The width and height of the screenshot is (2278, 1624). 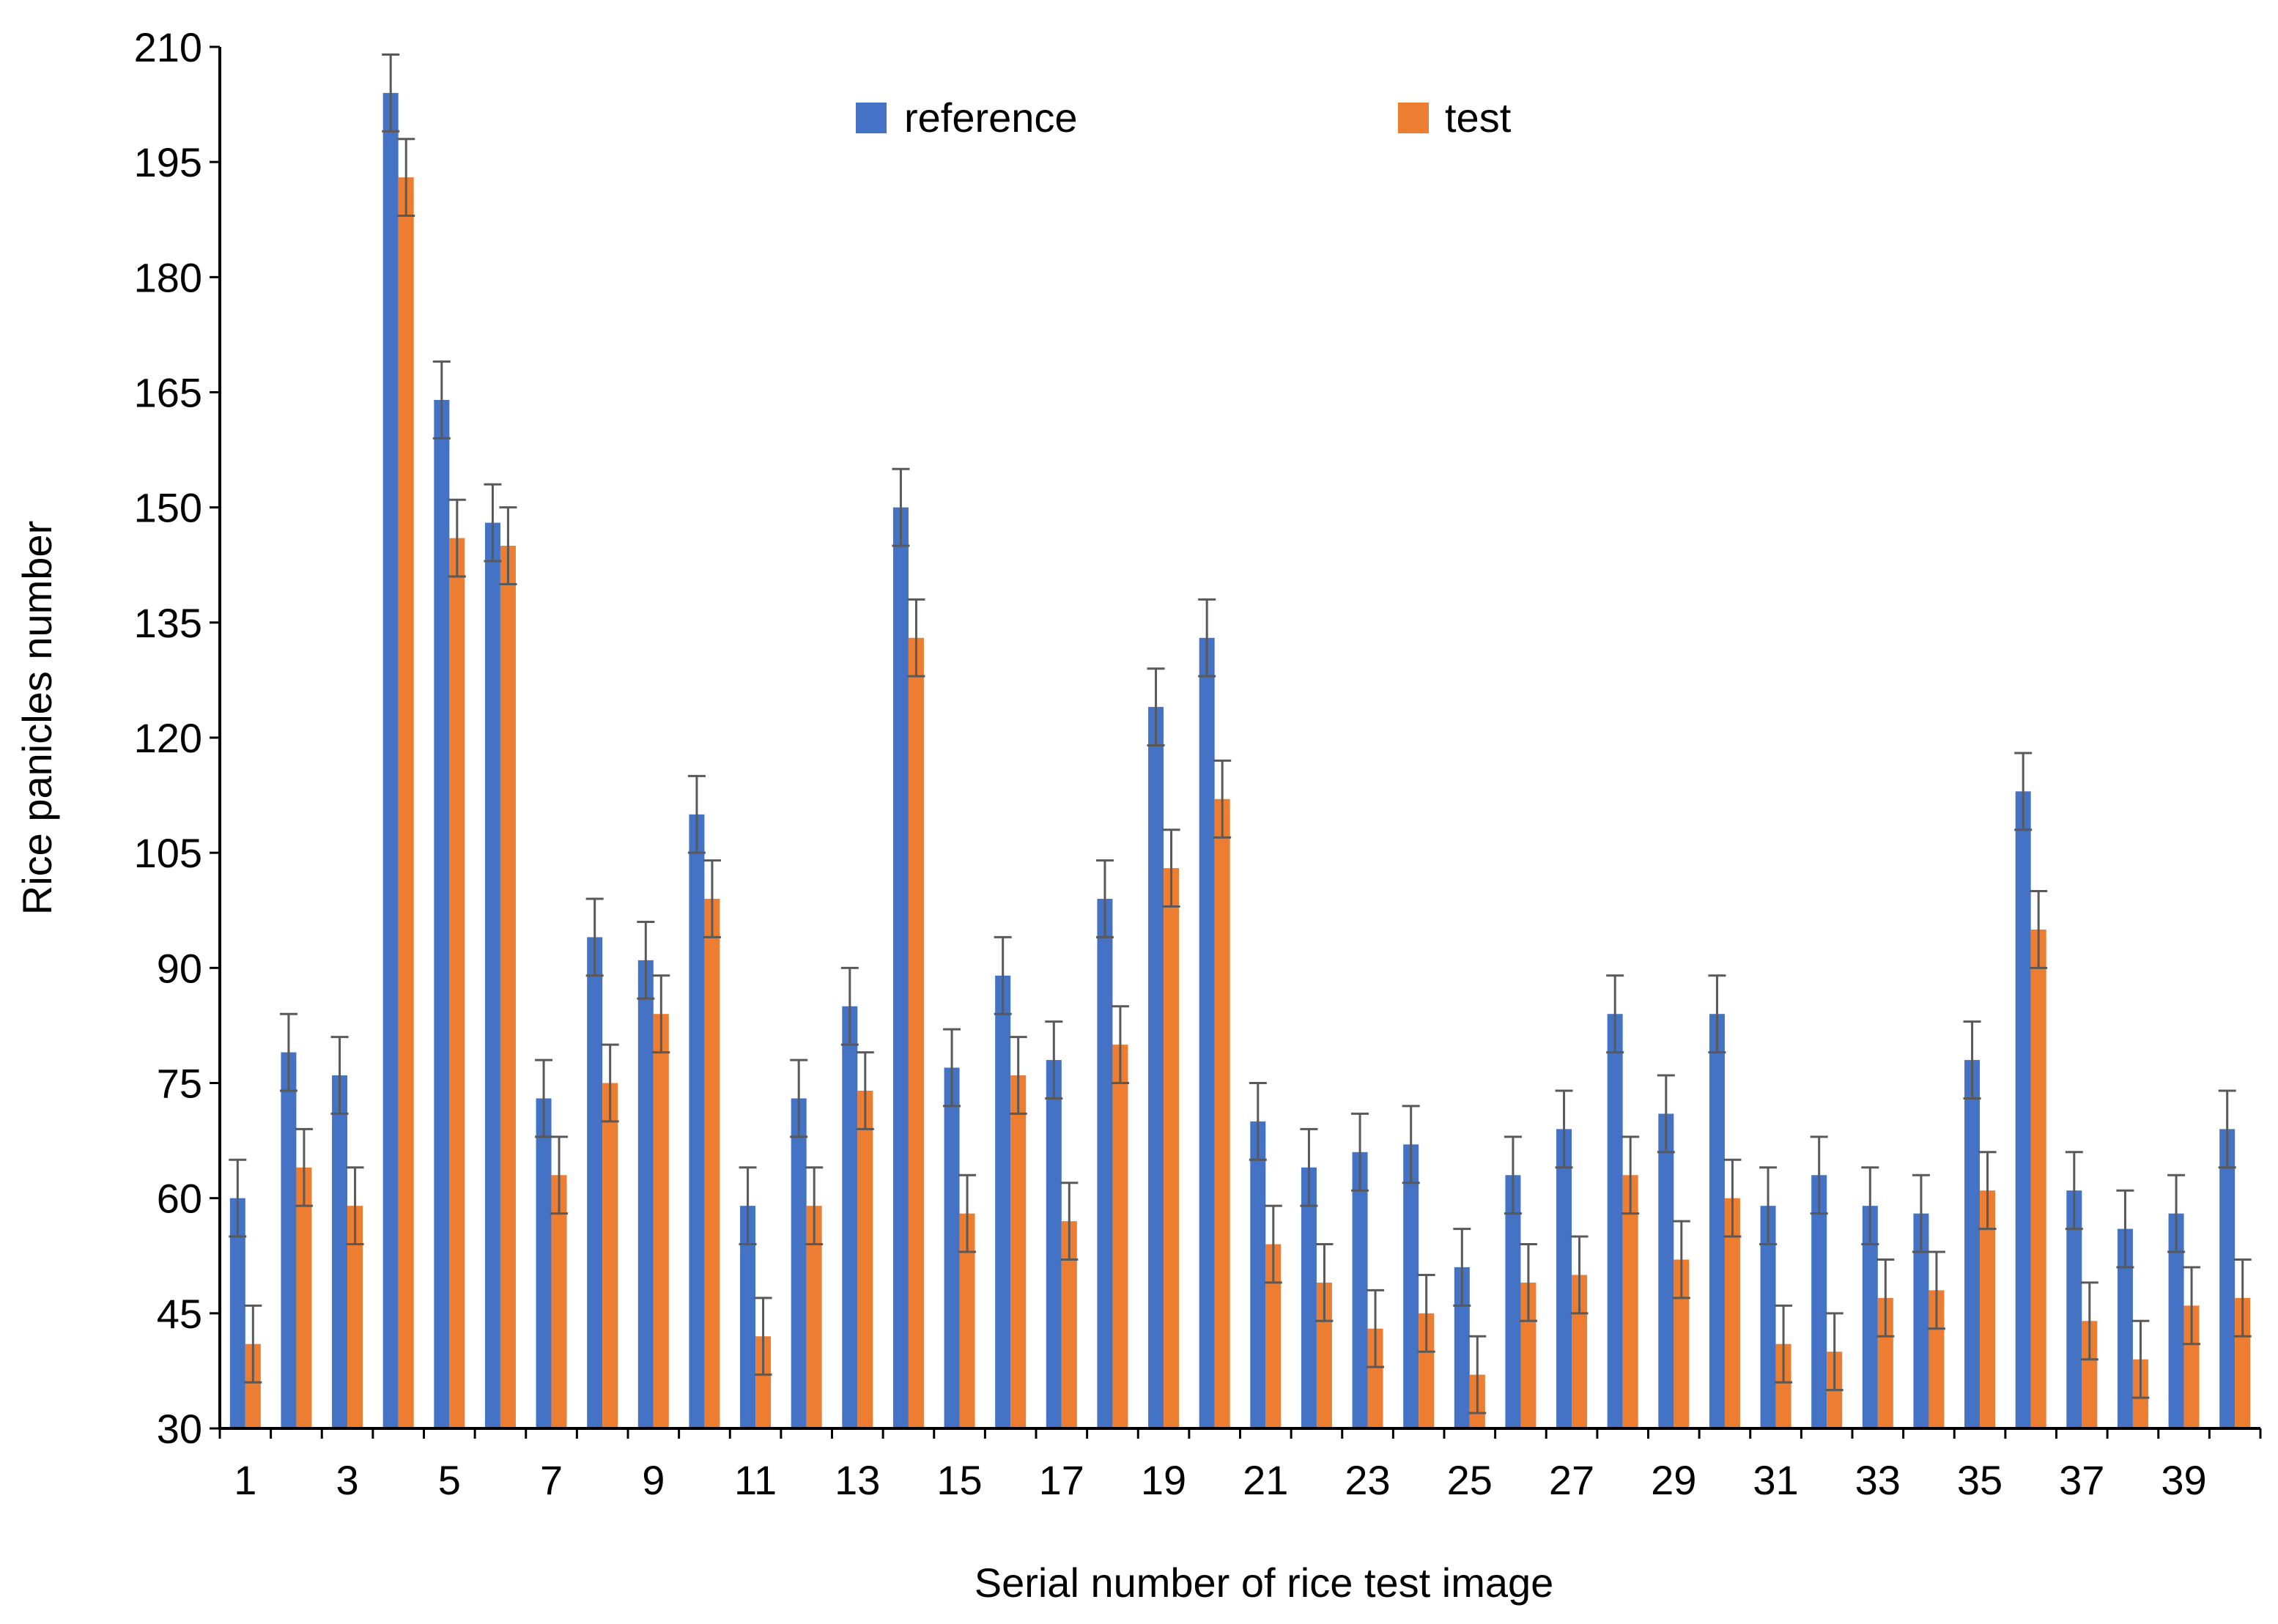 I want to click on y-tick-label: 90, so click(x=179, y=968).